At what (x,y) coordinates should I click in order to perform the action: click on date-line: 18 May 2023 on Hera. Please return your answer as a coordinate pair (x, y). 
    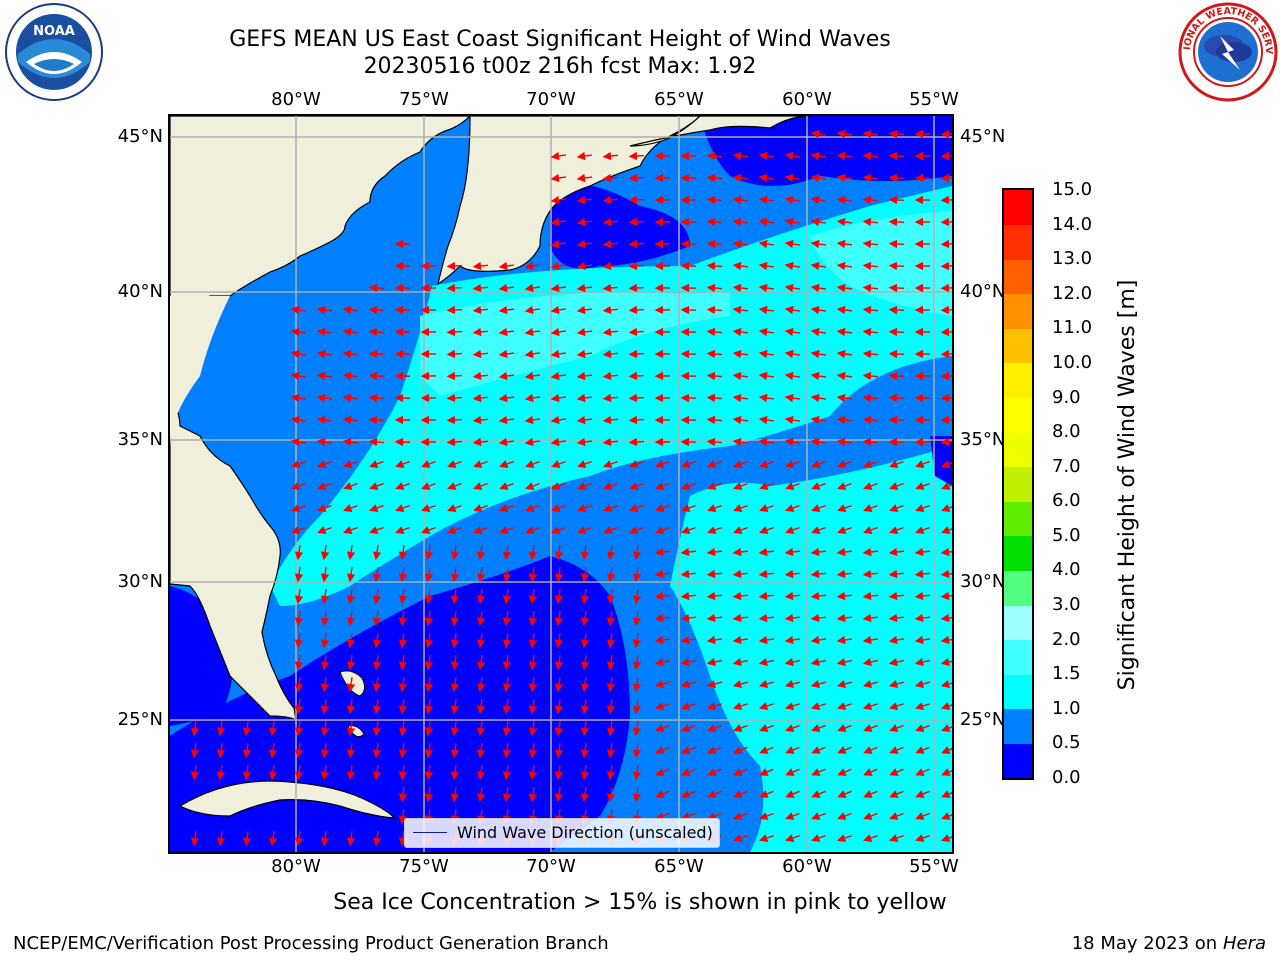
    Looking at the image, I should click on (1169, 943).